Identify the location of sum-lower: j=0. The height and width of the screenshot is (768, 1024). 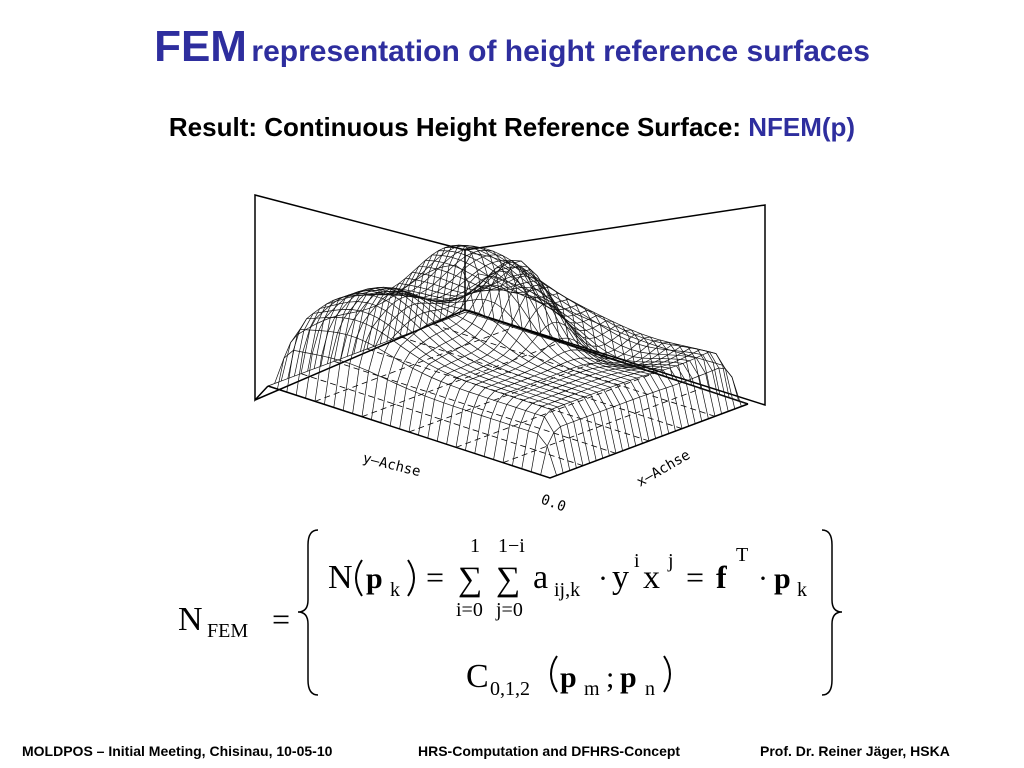
(509, 610).